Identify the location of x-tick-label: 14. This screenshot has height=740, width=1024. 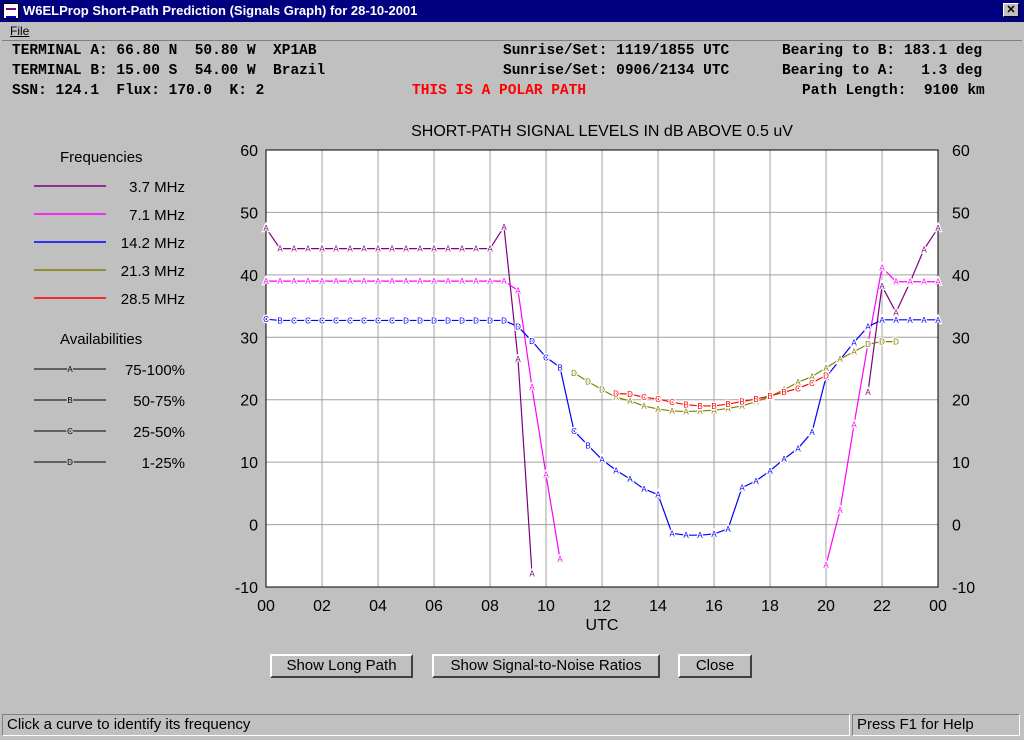
(658, 606).